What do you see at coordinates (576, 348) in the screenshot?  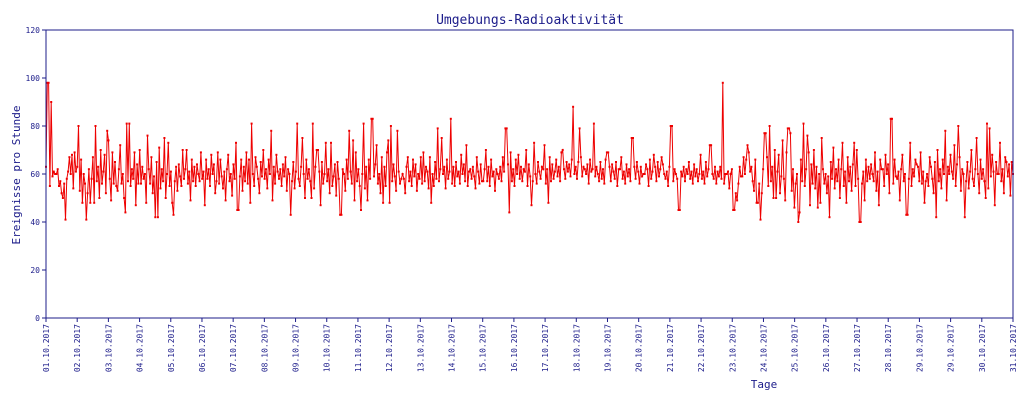 I see `x-tick-label: 18.10.2017` at bounding box center [576, 348].